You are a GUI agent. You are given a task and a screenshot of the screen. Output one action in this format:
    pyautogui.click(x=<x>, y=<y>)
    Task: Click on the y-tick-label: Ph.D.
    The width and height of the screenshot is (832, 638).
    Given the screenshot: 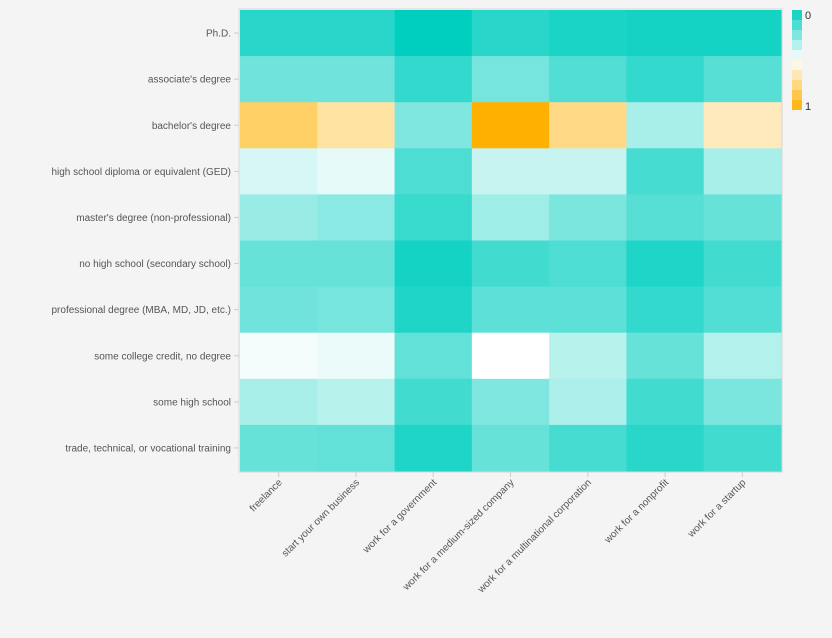 What is the action you would take?
    pyautogui.click(x=218, y=34)
    